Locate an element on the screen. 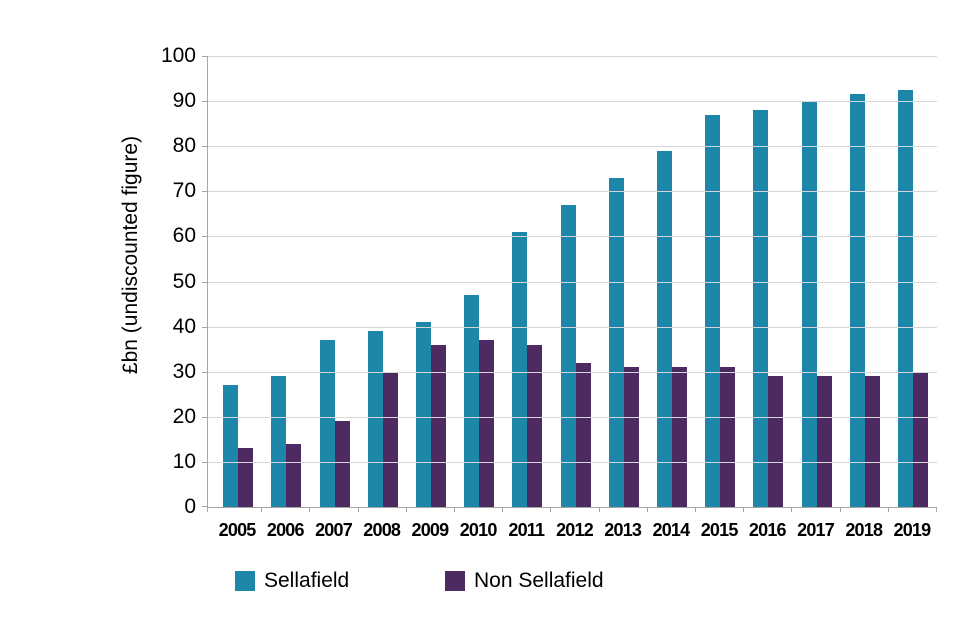 This screenshot has height=640, width=960. legend-item-non-sellafield: Non Sellafield is located at coordinates (524, 581).